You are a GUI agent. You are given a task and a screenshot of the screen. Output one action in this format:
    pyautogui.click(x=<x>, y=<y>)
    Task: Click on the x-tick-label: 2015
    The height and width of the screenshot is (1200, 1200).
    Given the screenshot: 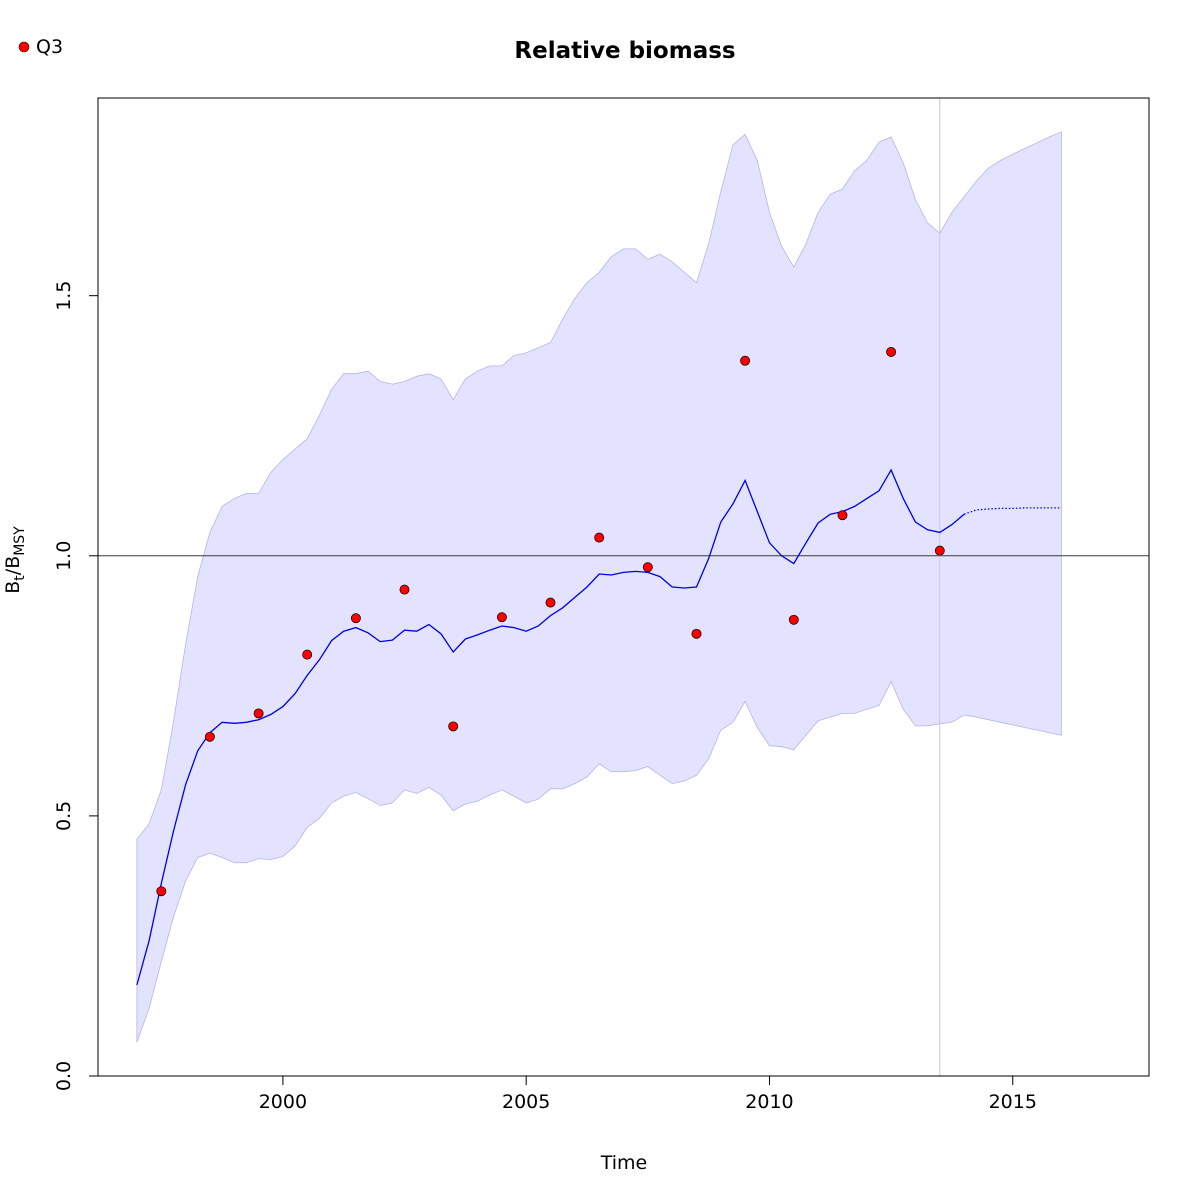 What is the action you would take?
    pyautogui.click(x=1013, y=1102)
    